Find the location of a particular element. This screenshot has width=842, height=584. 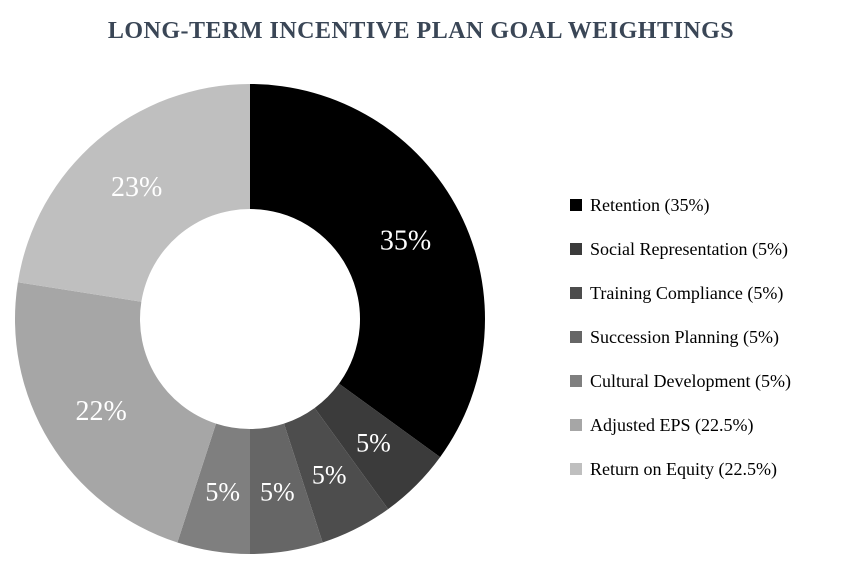

legend-item-succession-planning: Succession Planning (5%) is located at coordinates (701, 337).